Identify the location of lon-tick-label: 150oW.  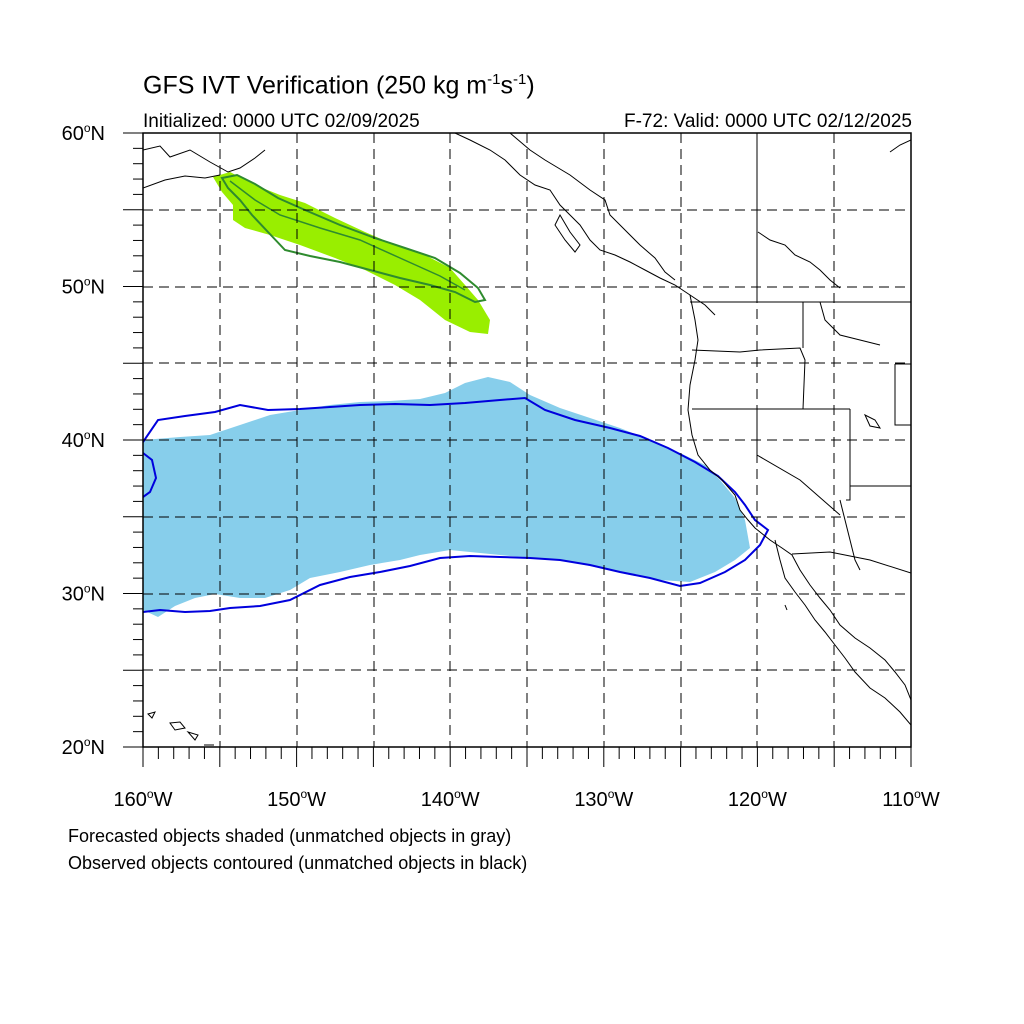
(296, 799).